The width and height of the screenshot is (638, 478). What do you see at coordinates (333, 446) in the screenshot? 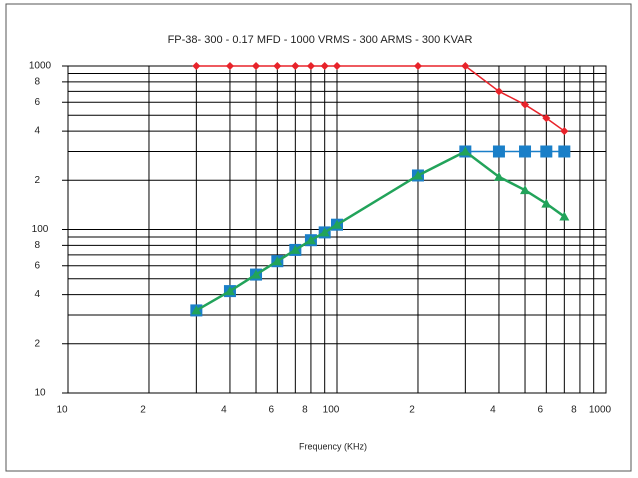
I see `x-axis-label: Frequency (KHz)` at bounding box center [333, 446].